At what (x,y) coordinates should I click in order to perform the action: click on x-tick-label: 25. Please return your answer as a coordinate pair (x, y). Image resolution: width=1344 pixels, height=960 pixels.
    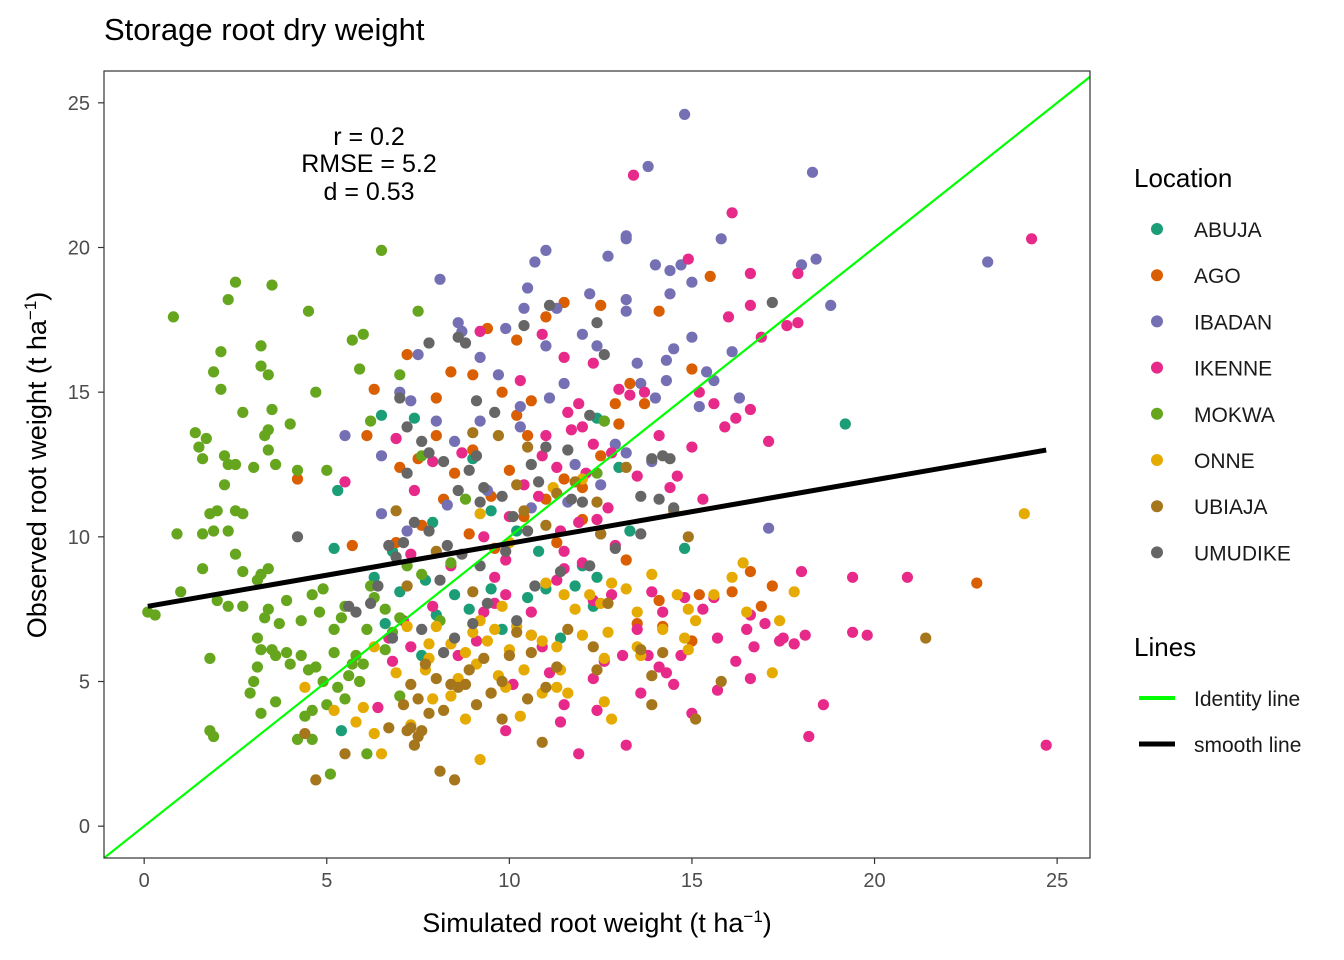
    Looking at the image, I should click on (1057, 881).